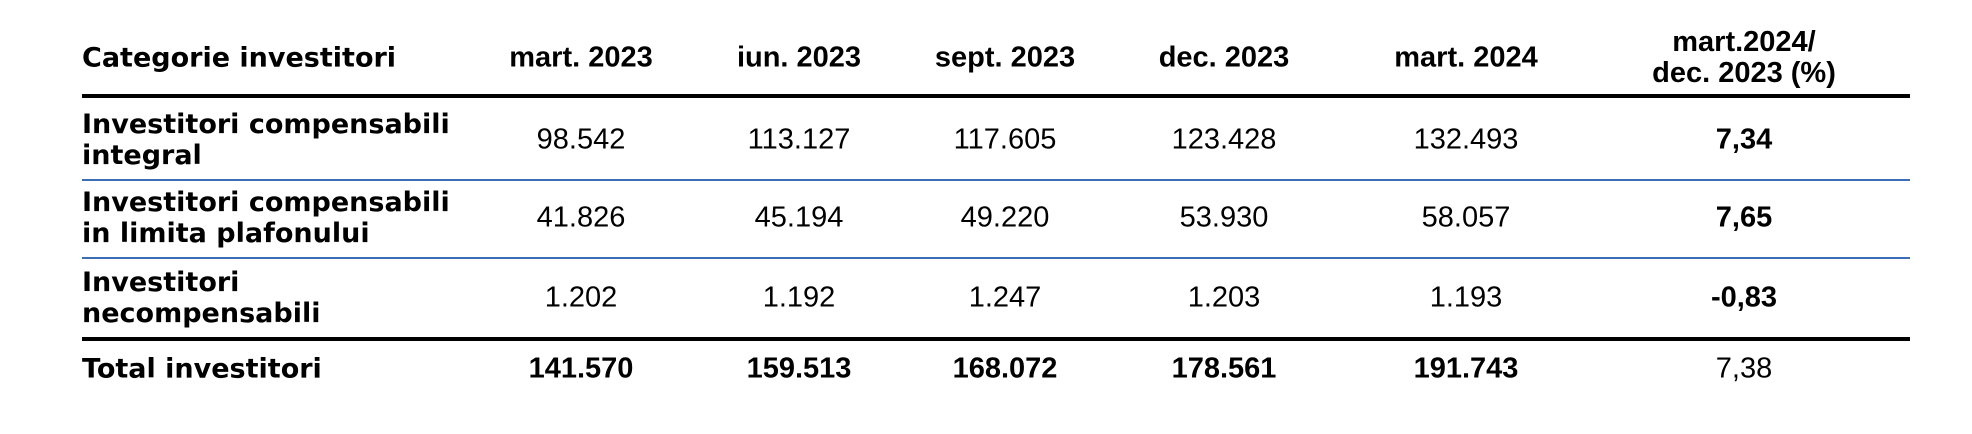  Describe the element at coordinates (581, 57) in the screenshot. I see `column-header: mart. 2023` at that location.